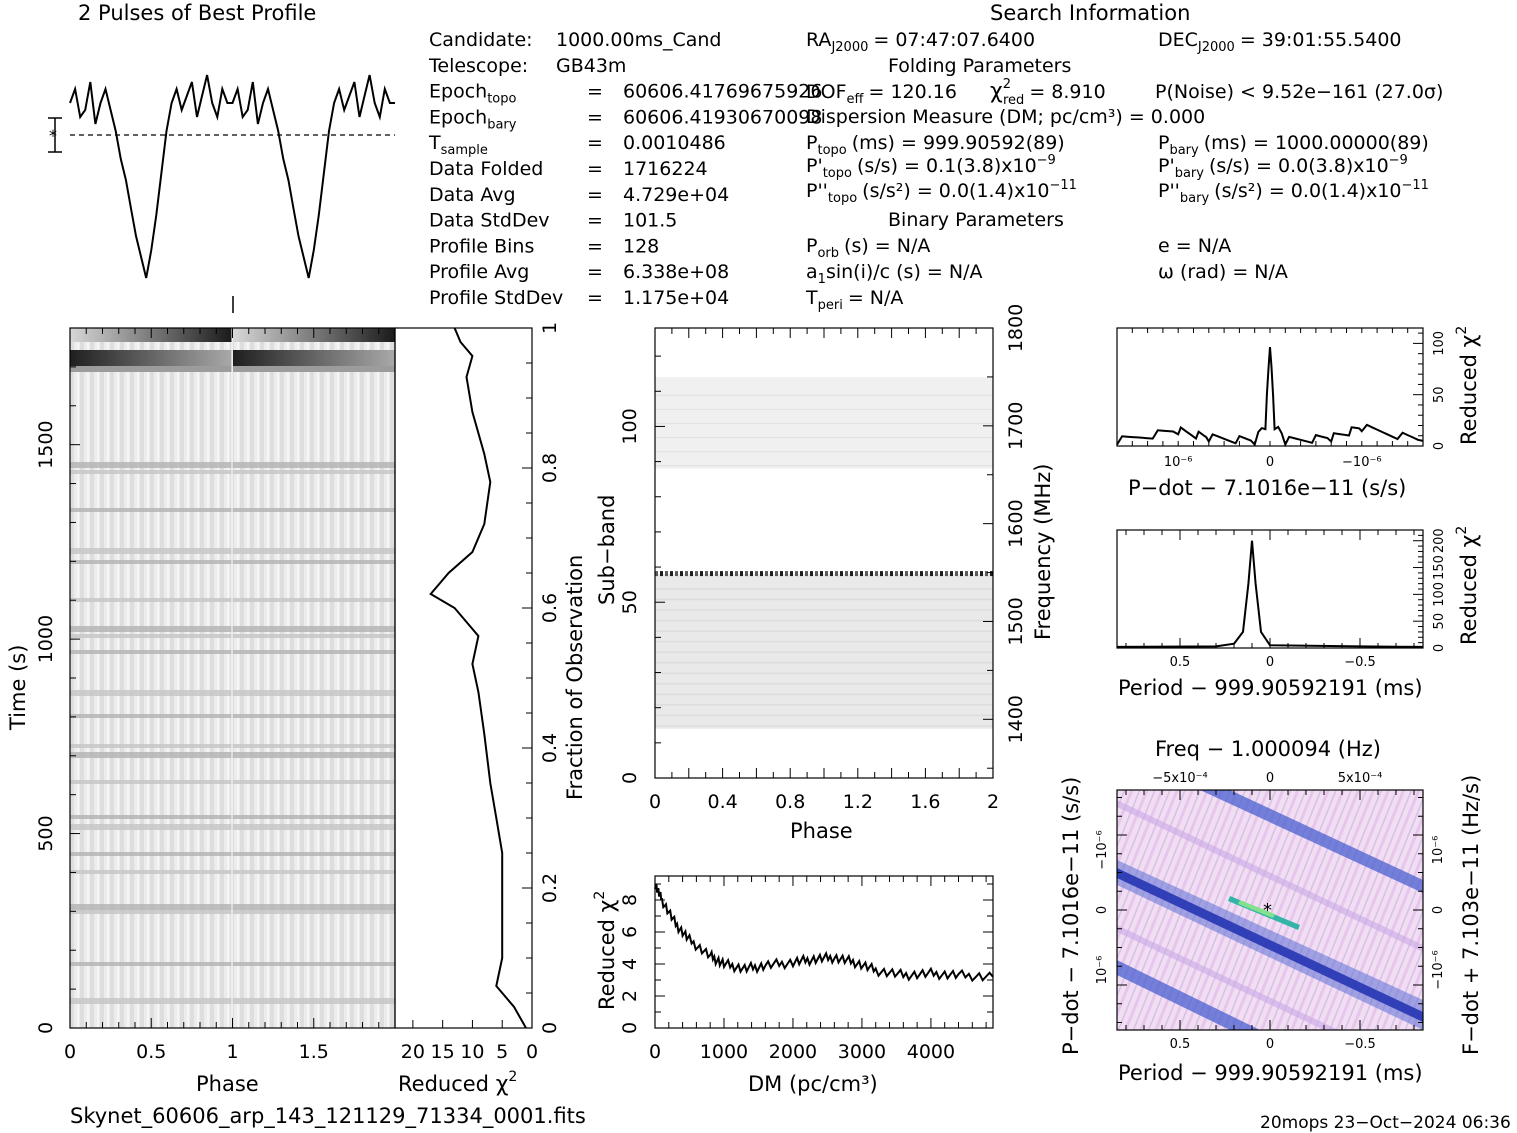  Describe the element at coordinates (641, 246) in the screenshot. I see `info-row-value: 128` at that location.